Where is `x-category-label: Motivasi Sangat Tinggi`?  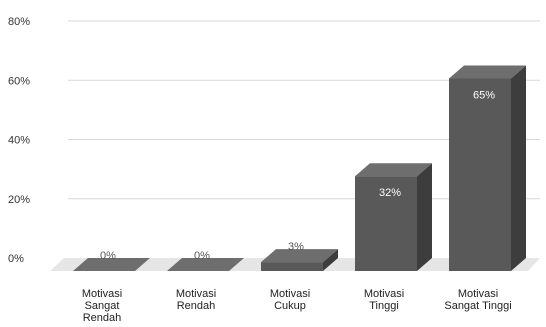 x-category-label: Motivasi Sangat Tinggi is located at coordinates (477, 300).